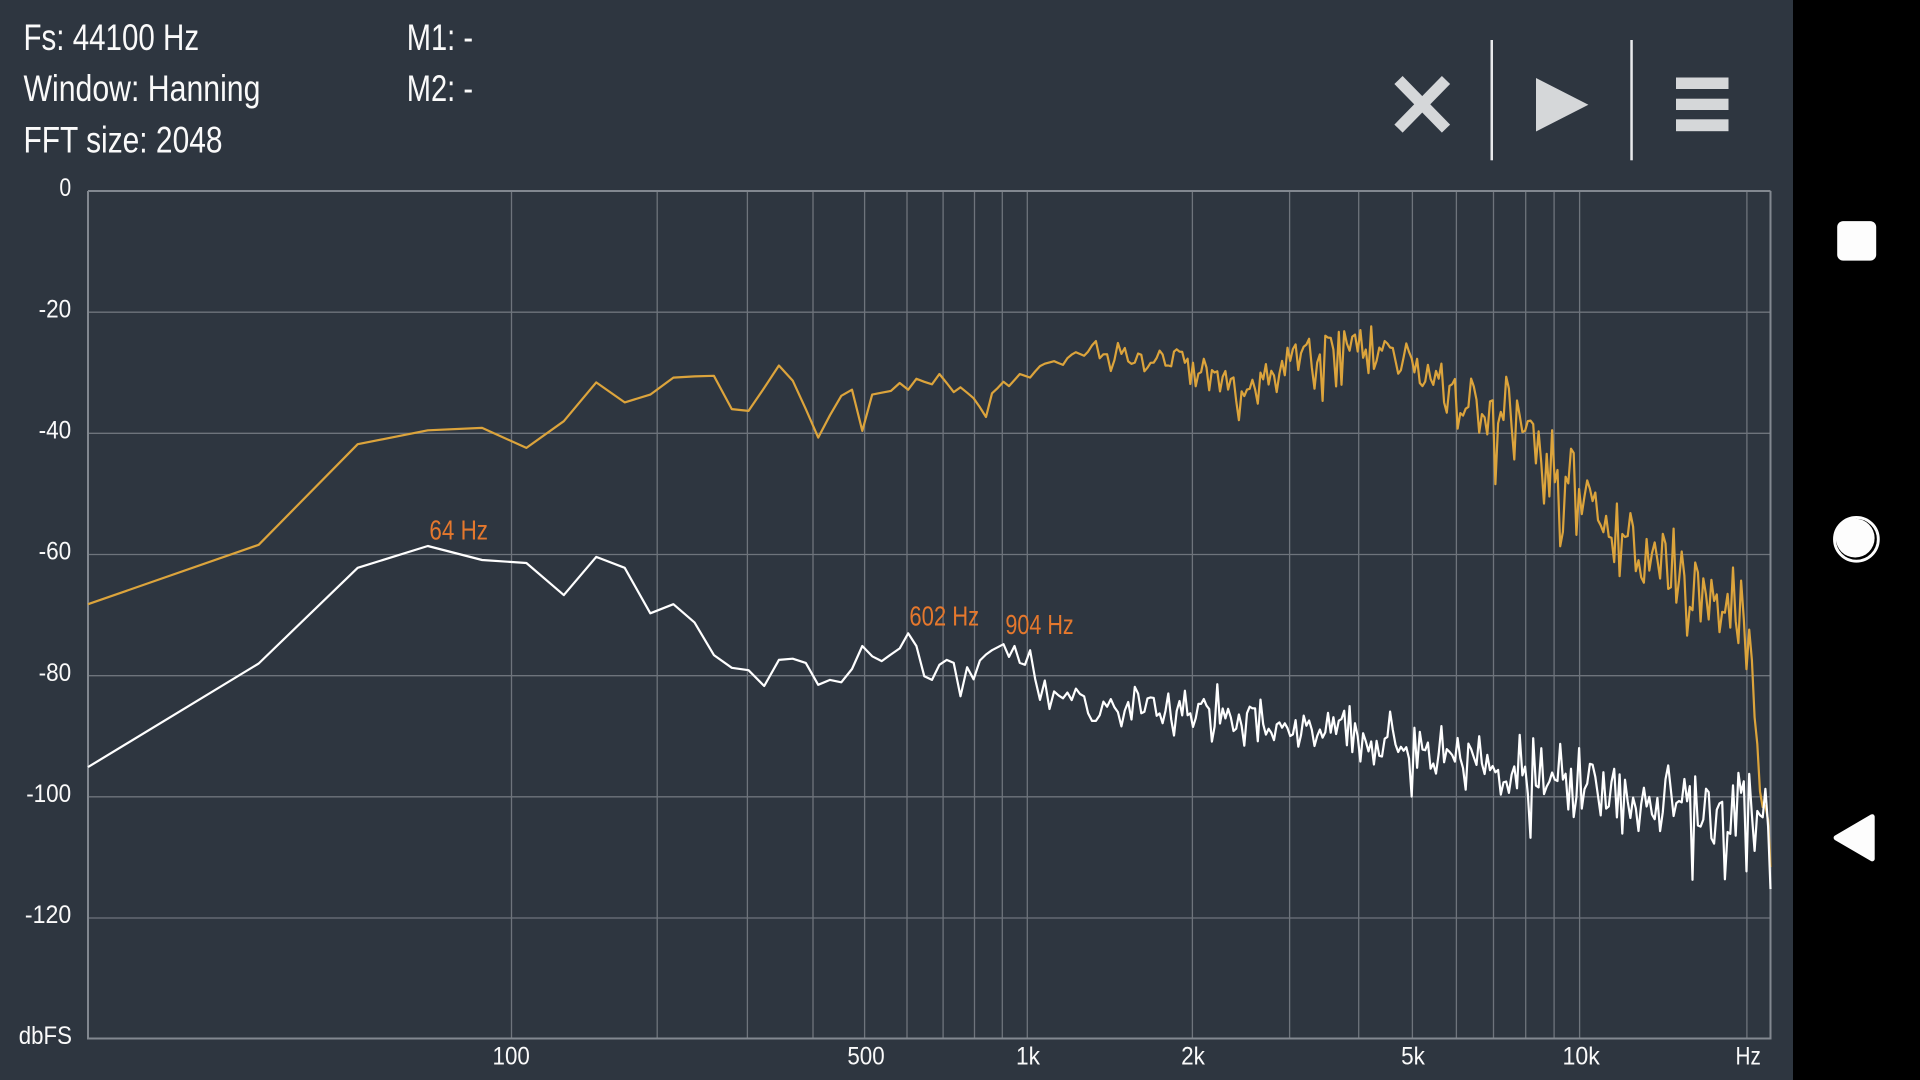 The width and height of the screenshot is (1920, 1080). Describe the element at coordinates (1039, 624) in the screenshot. I see `svg-text: 904 Hz` at that location.